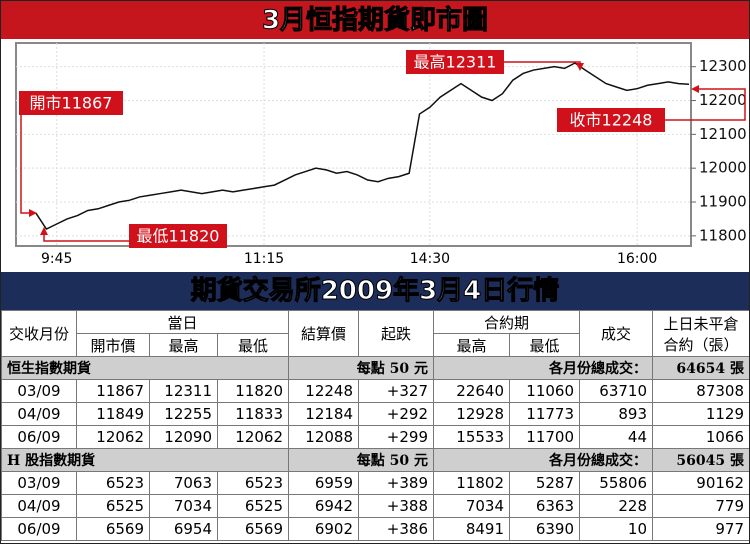  Describe the element at coordinates (471, 414) in the screenshot. I see `cell: 12928` at that location.